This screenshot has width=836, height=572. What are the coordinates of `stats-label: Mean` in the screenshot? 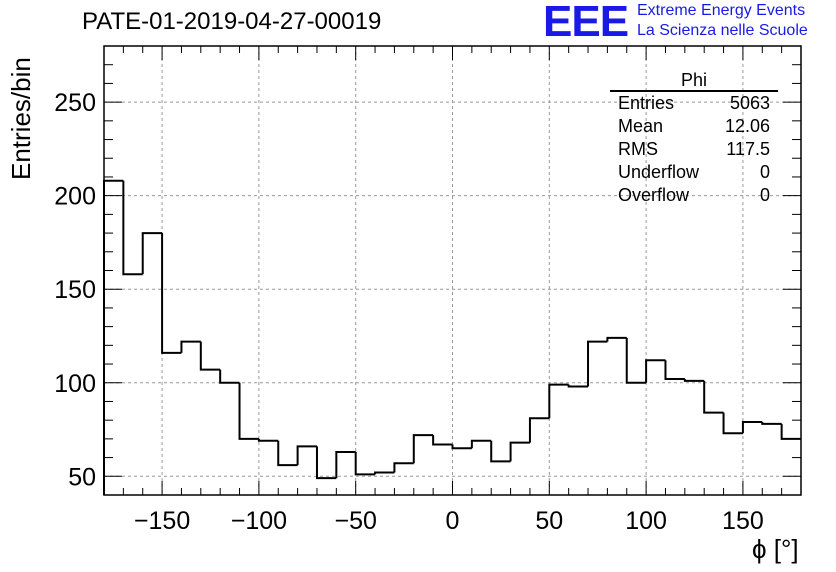 It's located at (641, 126).